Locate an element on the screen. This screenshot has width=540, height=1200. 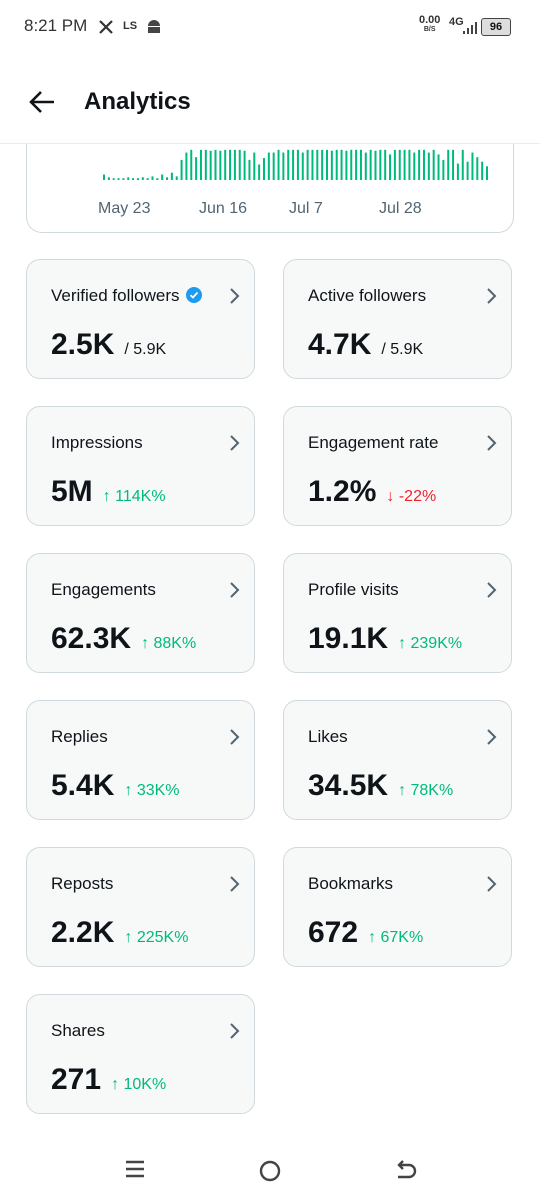
metric-card: Profile visits 19.1K ↑ 239K% is located at coordinates (397, 613).